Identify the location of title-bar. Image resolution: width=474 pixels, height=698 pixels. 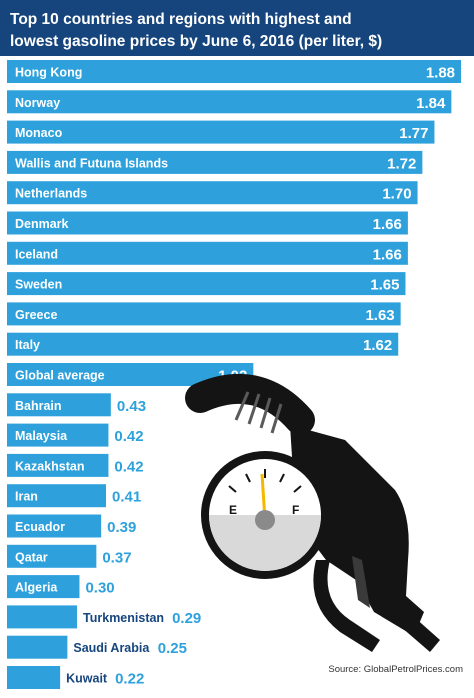
(237, 28).